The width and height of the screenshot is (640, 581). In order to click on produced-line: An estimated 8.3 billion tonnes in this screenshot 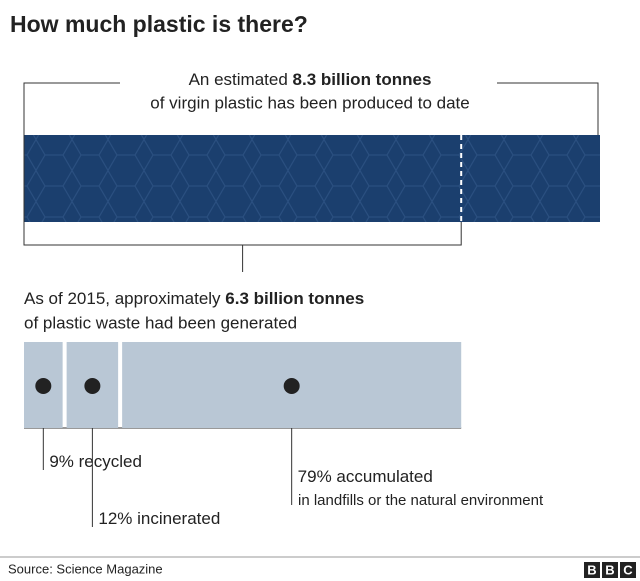, I will do `click(310, 79)`.